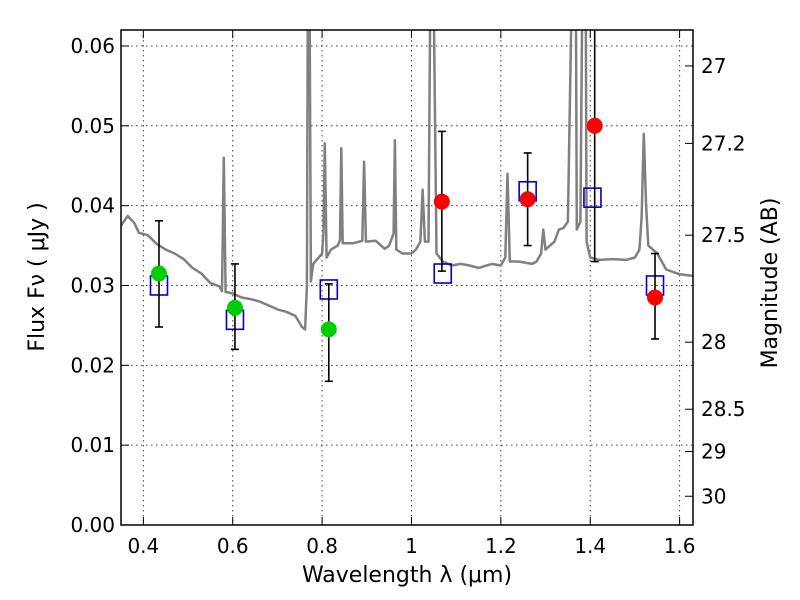 The width and height of the screenshot is (800, 600). Describe the element at coordinates (723, 409) in the screenshot. I see `y2-tick-label: 28.5` at that location.